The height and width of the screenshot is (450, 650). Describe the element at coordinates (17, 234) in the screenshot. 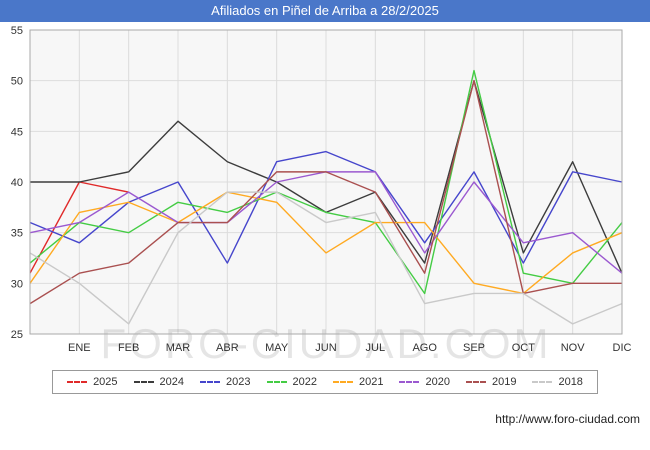

I see `y-tick-label: 35` at that location.